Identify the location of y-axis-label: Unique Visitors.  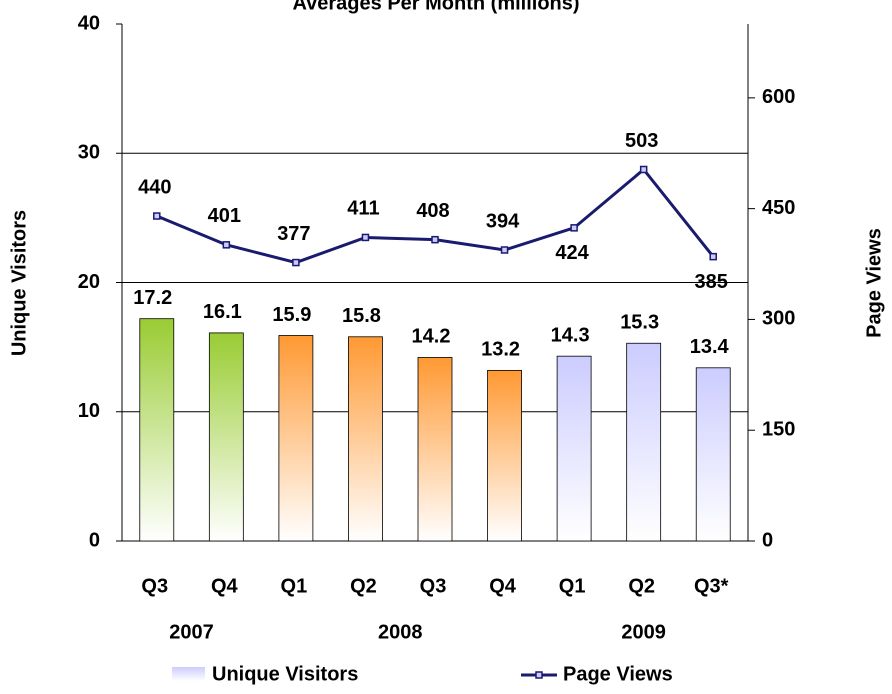
(19, 283).